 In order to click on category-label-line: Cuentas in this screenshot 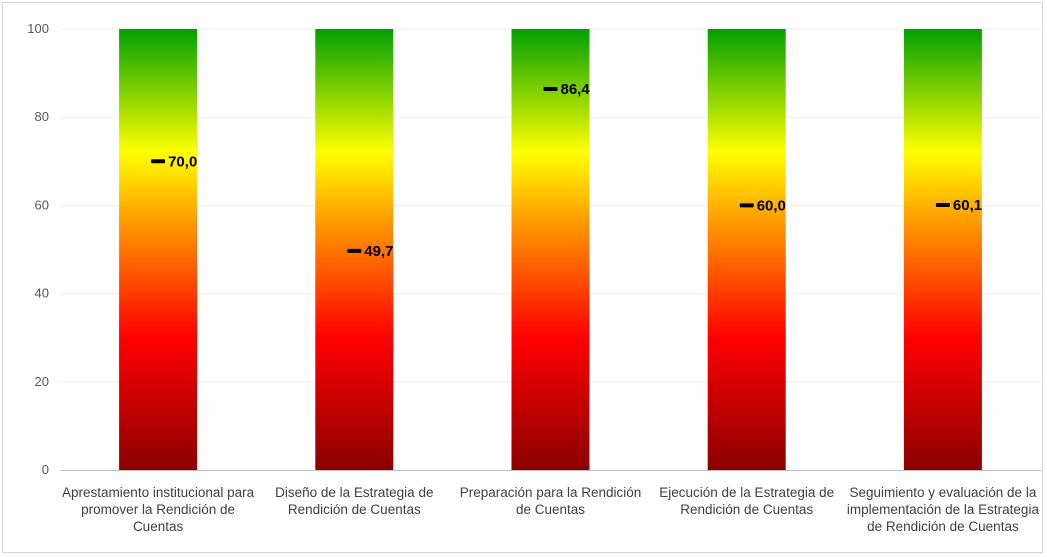, I will do `click(158, 526)`.